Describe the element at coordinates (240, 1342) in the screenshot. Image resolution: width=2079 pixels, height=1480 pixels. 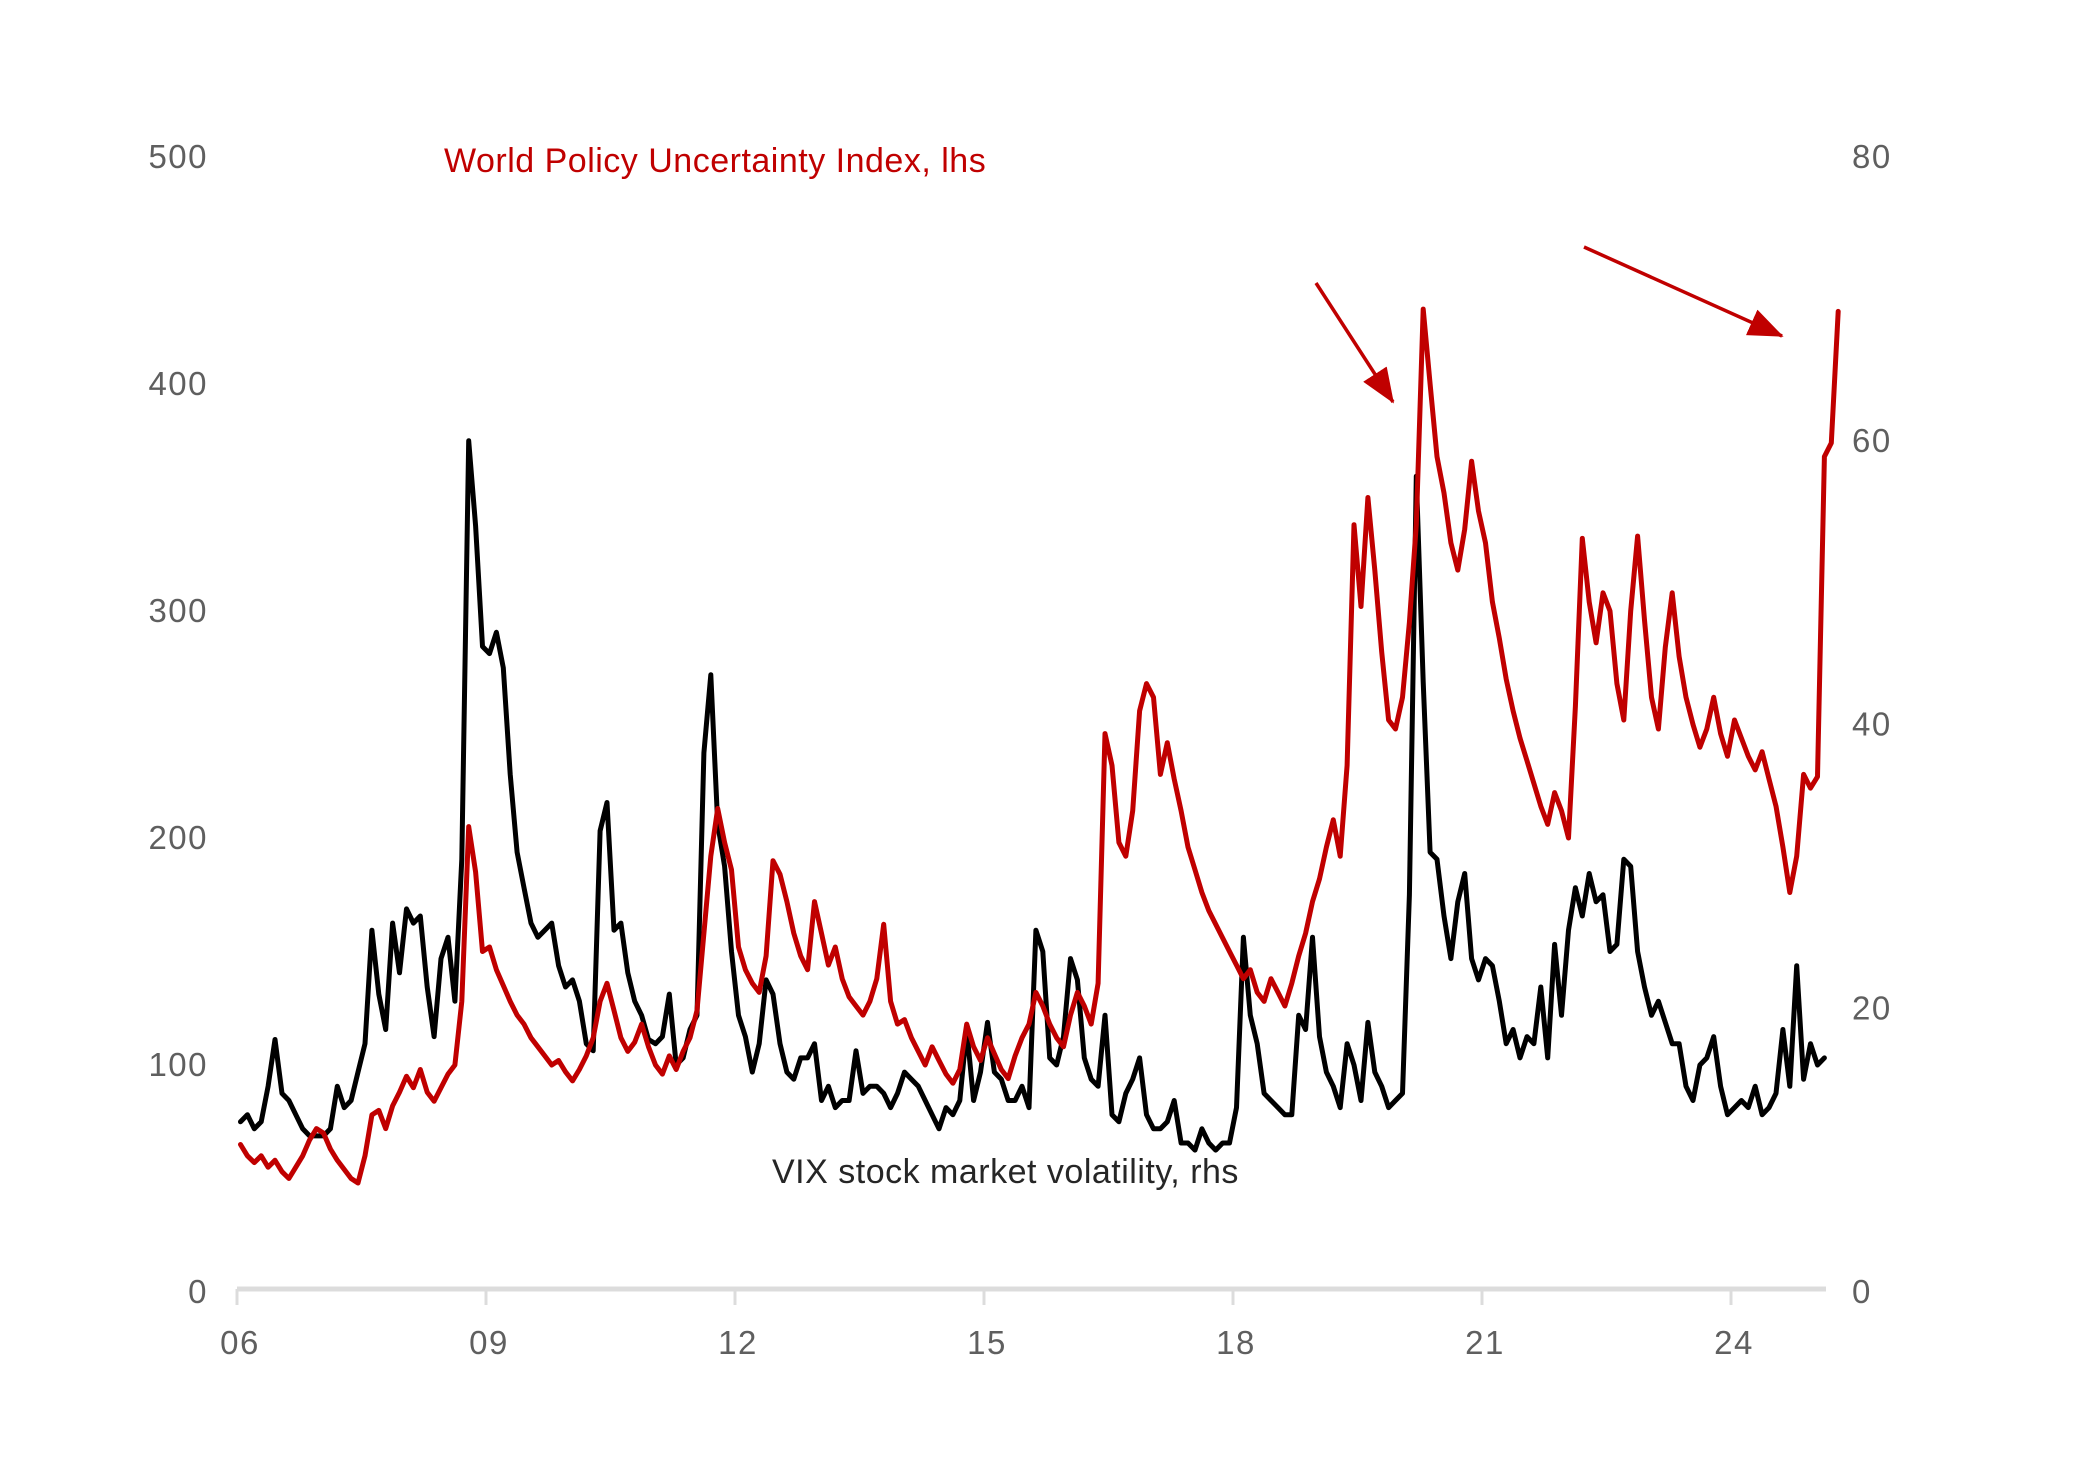
I see `x-tick-label: 06` at that location.